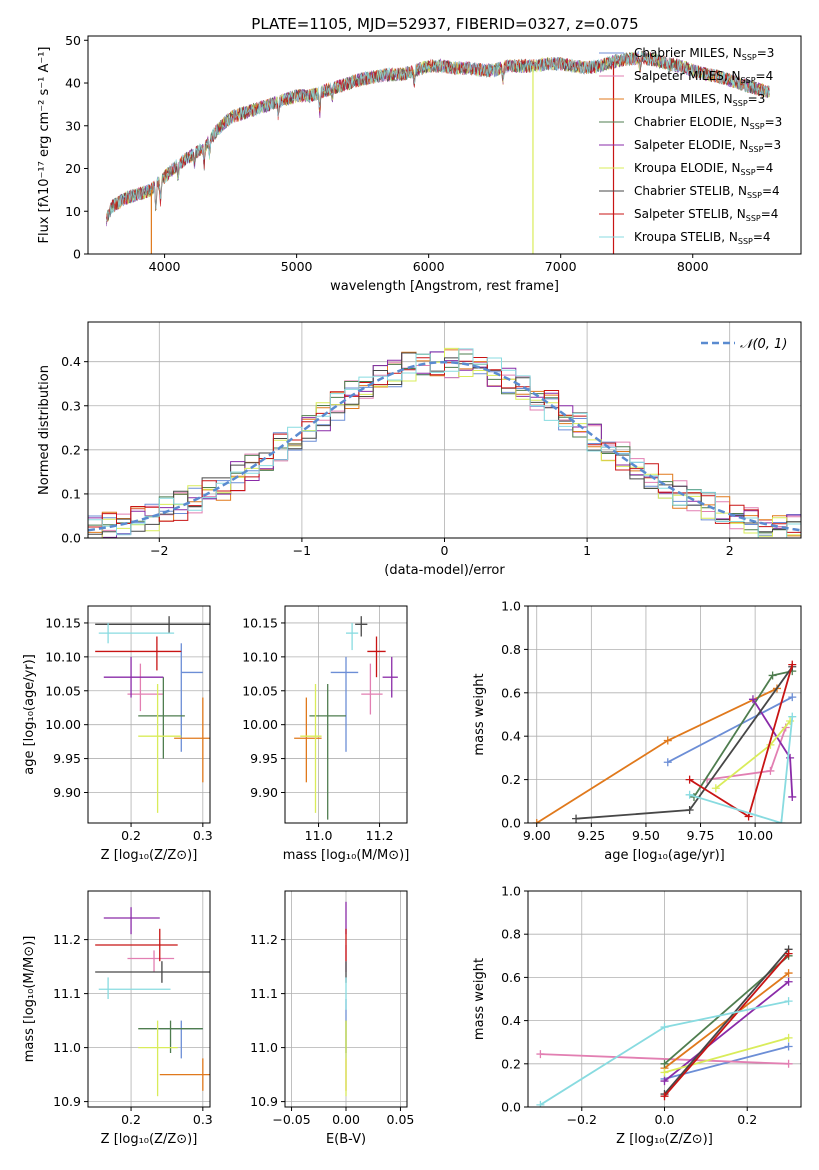  Describe the element at coordinates (707, 192) in the screenshot. I see `legend-label: Chabrier STELIB, NSSP=4` at that location.